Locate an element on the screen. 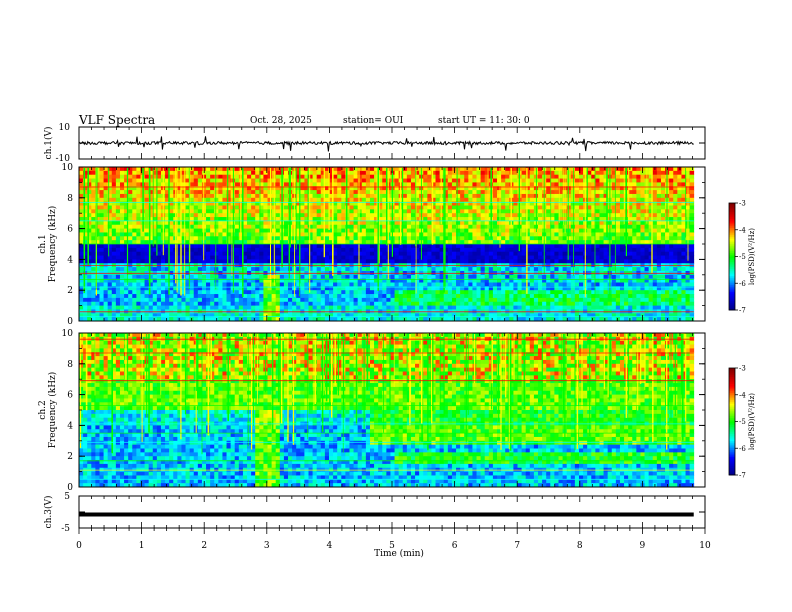 This screenshot has width=792, height=612. ch1-waveform-ylabel: ch.1(V) is located at coordinates (48, 143).